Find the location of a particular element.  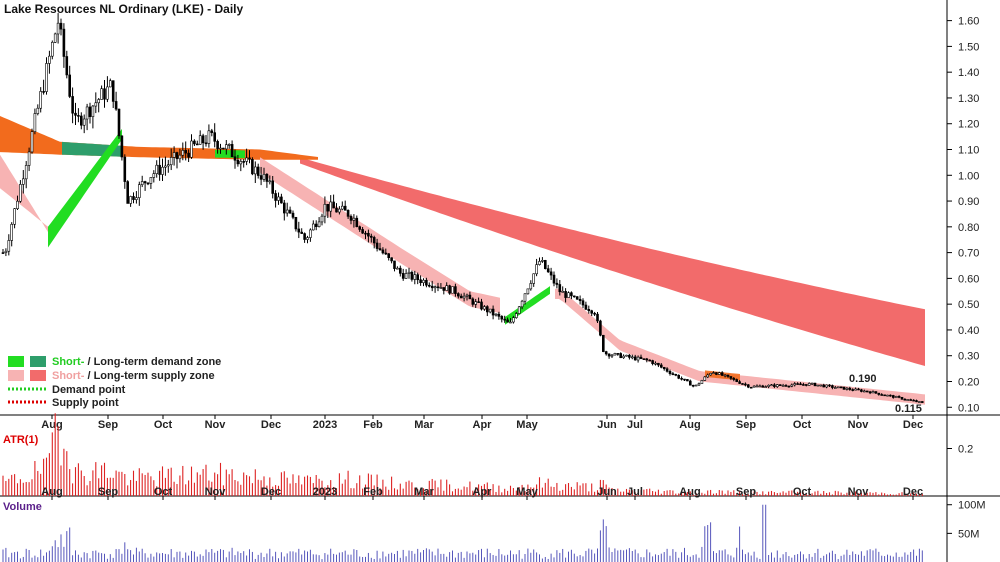

atr-bars is located at coordinates (462, 454).